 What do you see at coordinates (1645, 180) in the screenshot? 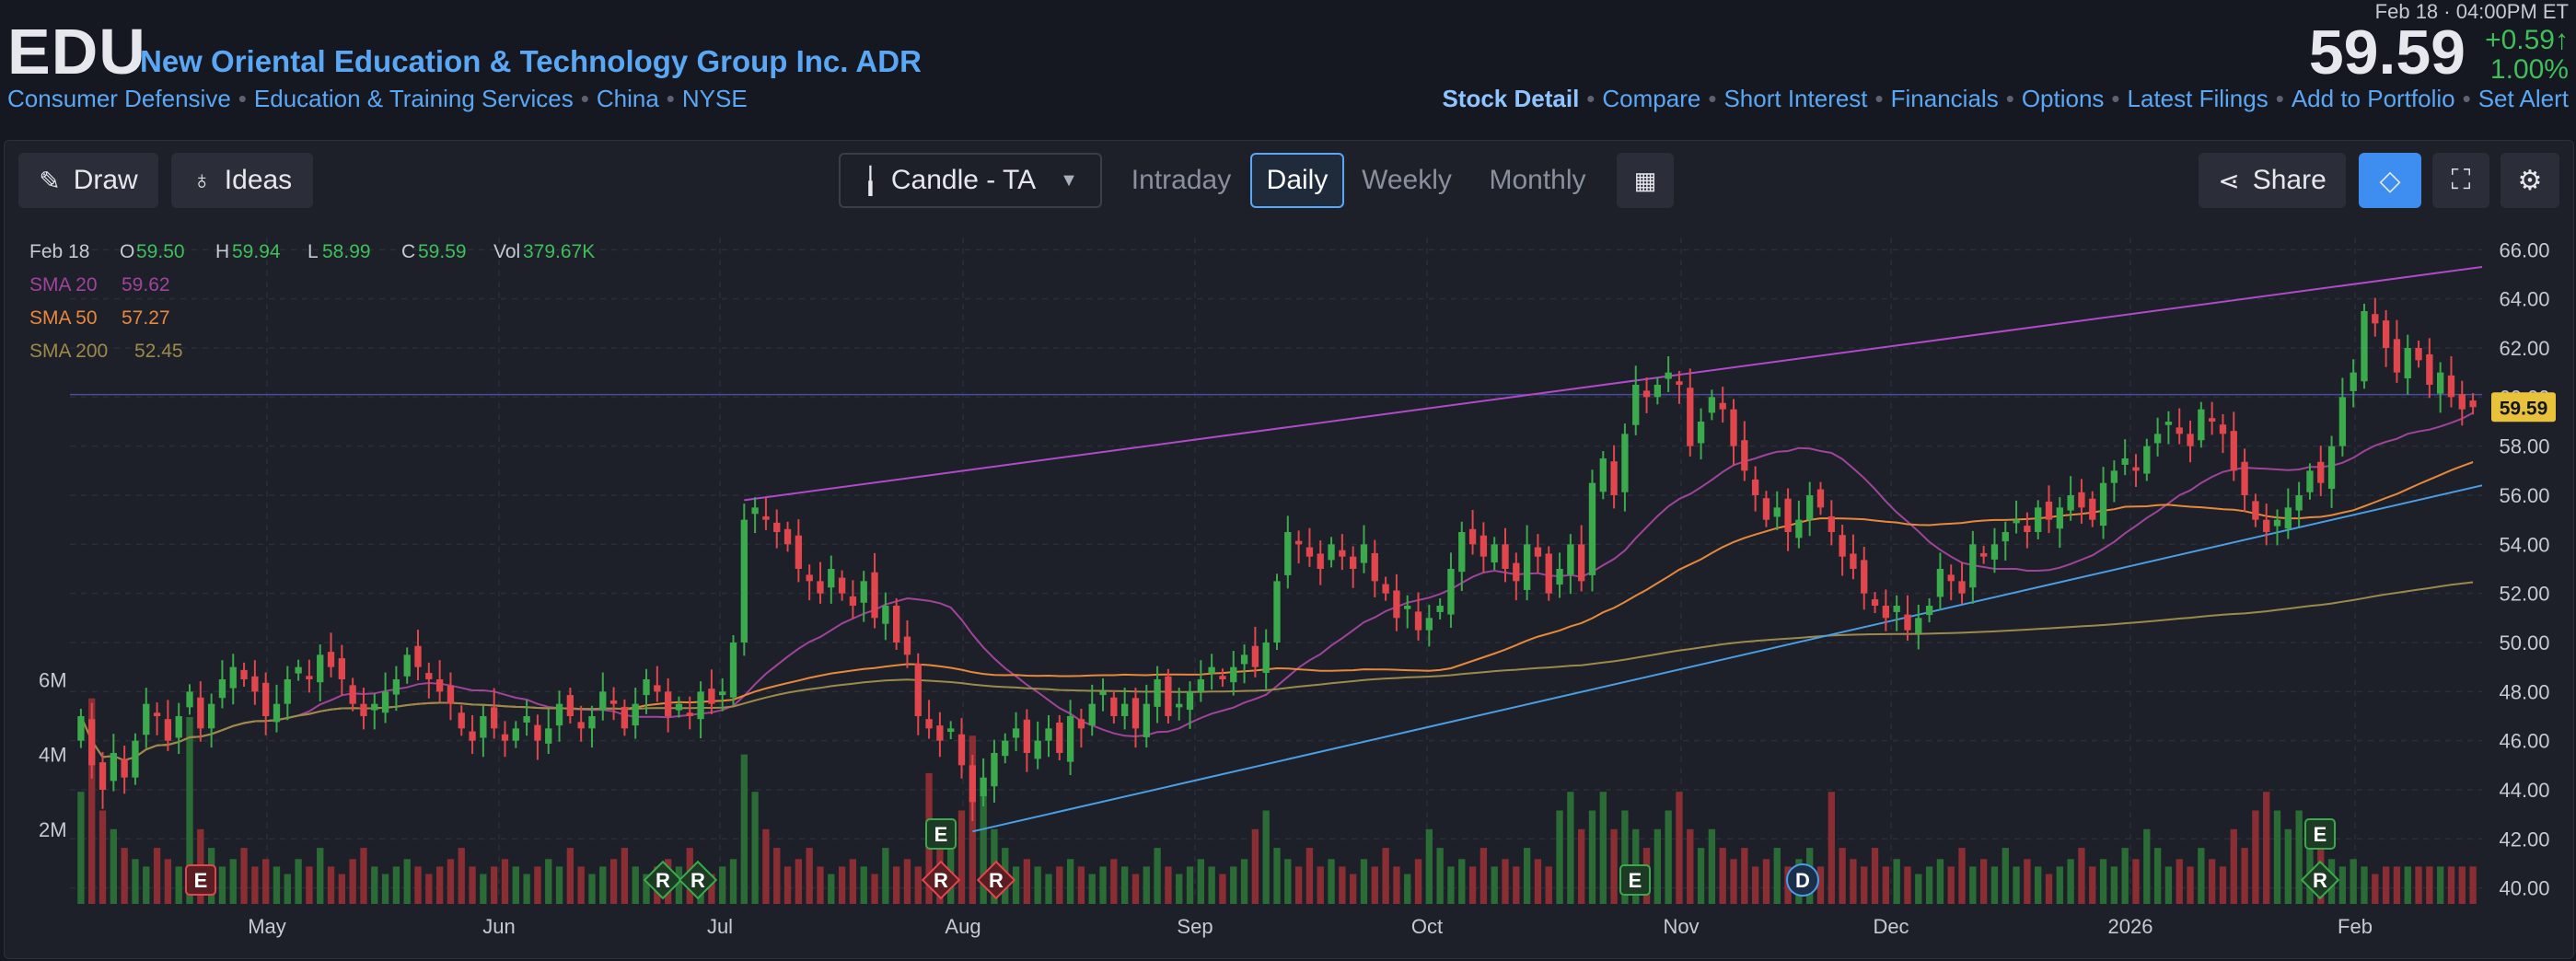
I see `calendar-button: ▦` at bounding box center [1645, 180].